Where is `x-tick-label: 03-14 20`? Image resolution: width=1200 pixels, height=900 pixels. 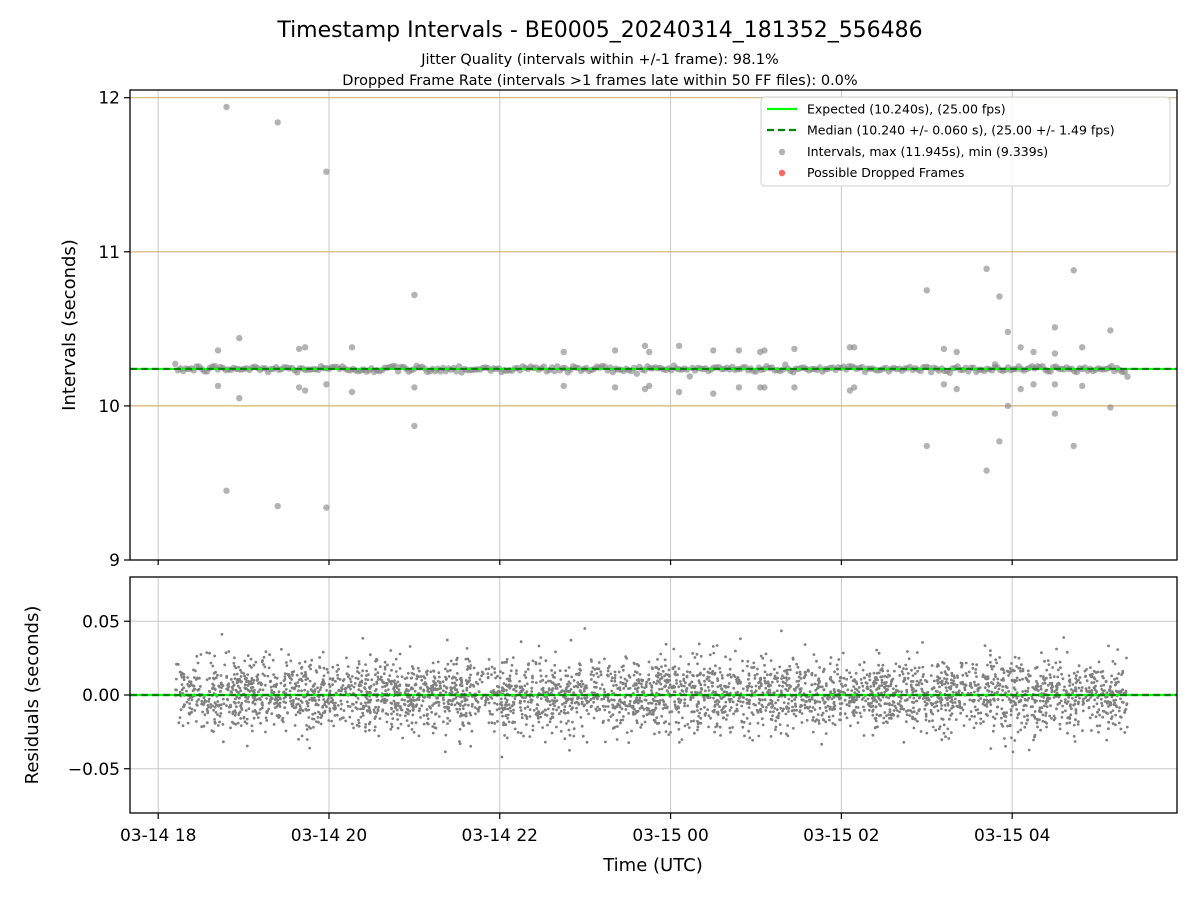
x-tick-label: 03-14 20 is located at coordinates (329, 836).